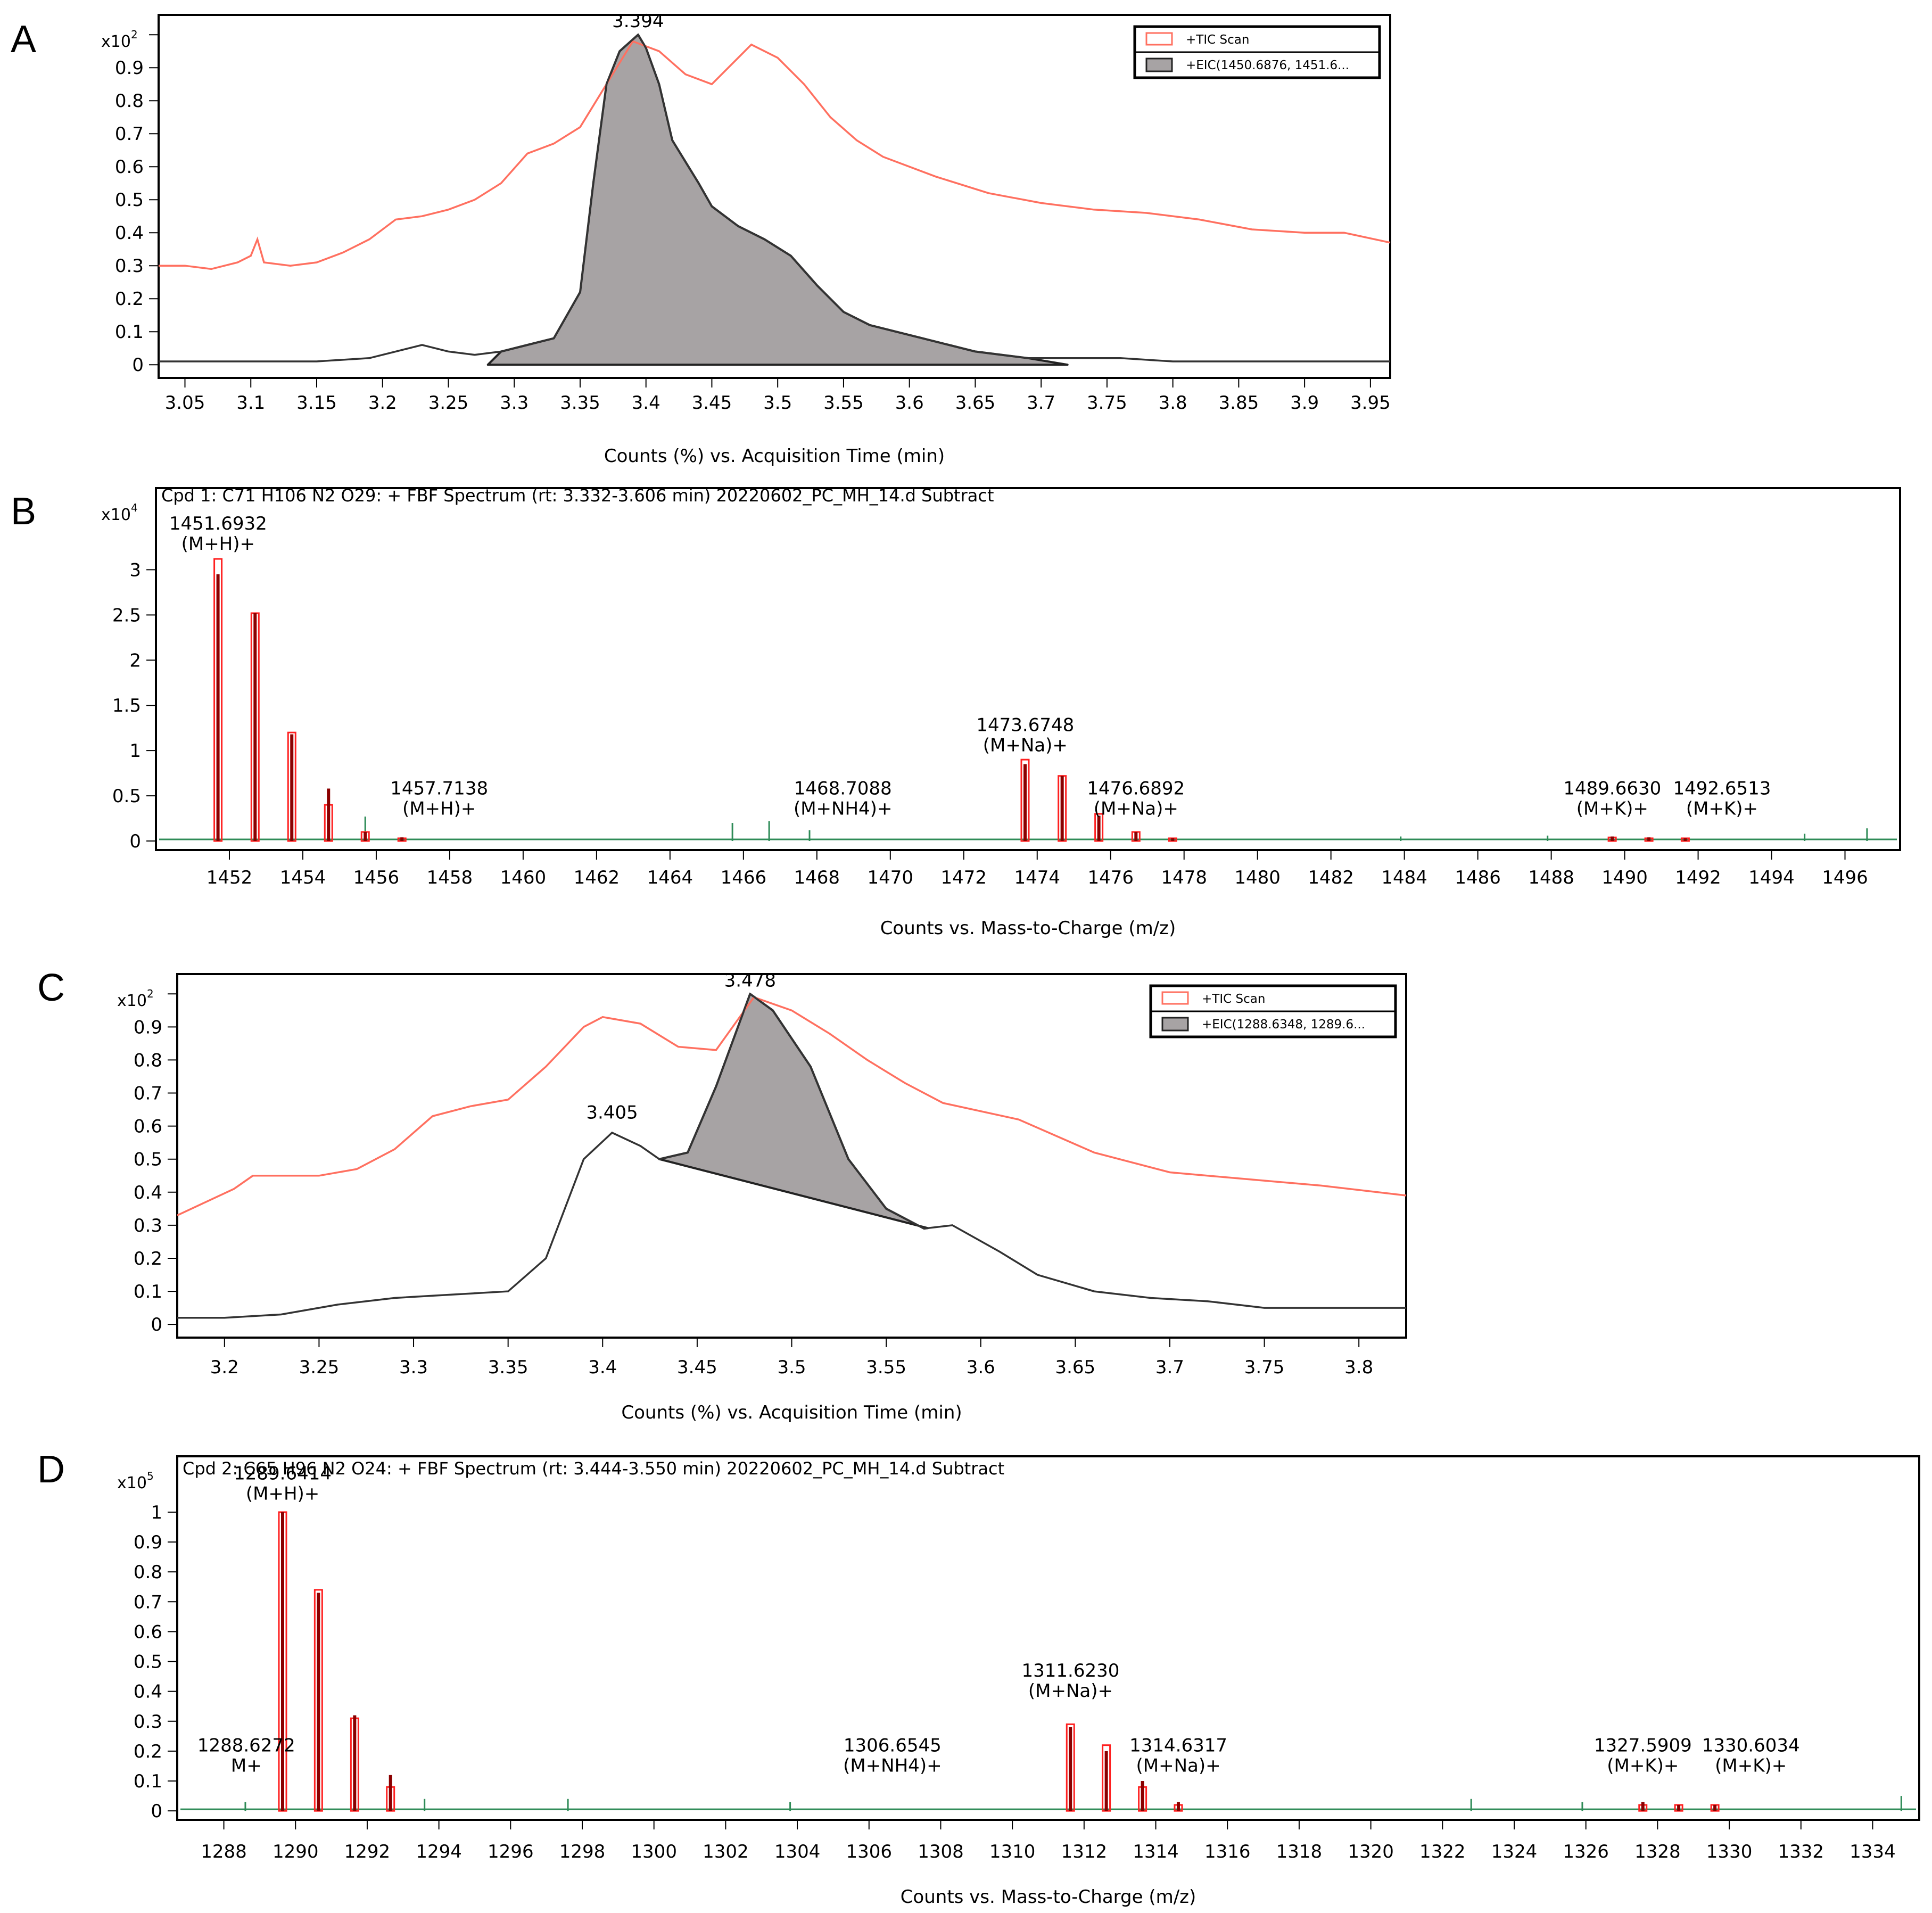 This screenshot has height=1913, width=1932. I want to click on y-tick-label: 0.9, so click(148, 1542).